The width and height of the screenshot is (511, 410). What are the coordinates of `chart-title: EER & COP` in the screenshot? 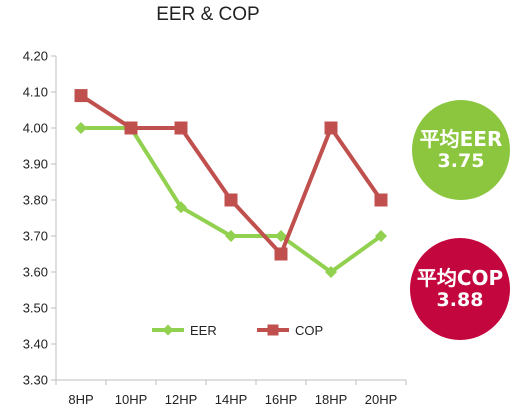 It's located at (207, 14).